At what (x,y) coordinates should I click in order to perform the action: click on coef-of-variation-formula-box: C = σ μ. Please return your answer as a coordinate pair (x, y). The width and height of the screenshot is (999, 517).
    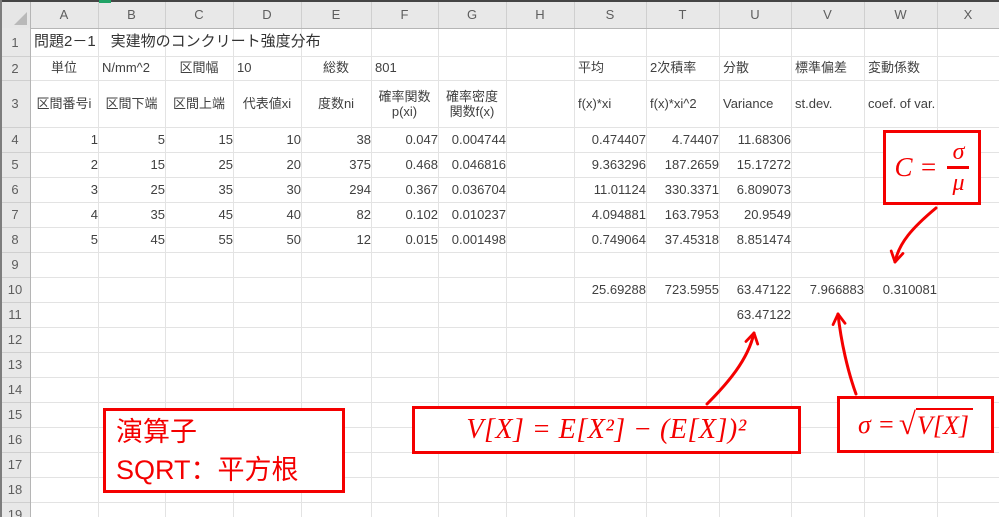
    Looking at the image, I should click on (932, 167).